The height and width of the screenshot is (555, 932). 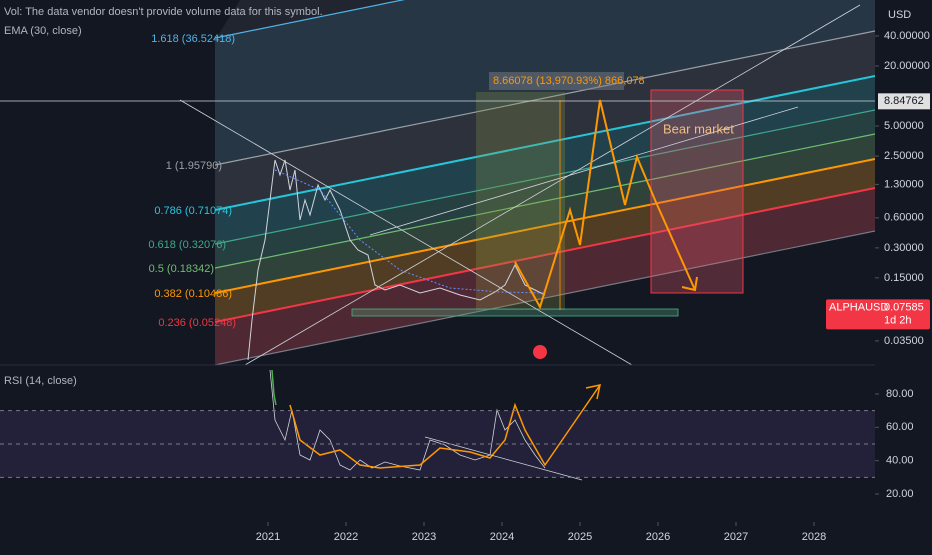 I want to click on price-axis, so click(x=903, y=275).